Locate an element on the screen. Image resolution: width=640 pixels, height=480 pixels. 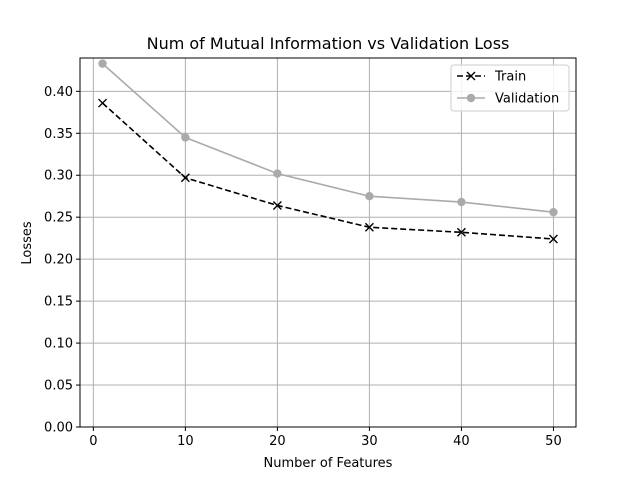
x-tick-label: 10 is located at coordinates (185, 441).